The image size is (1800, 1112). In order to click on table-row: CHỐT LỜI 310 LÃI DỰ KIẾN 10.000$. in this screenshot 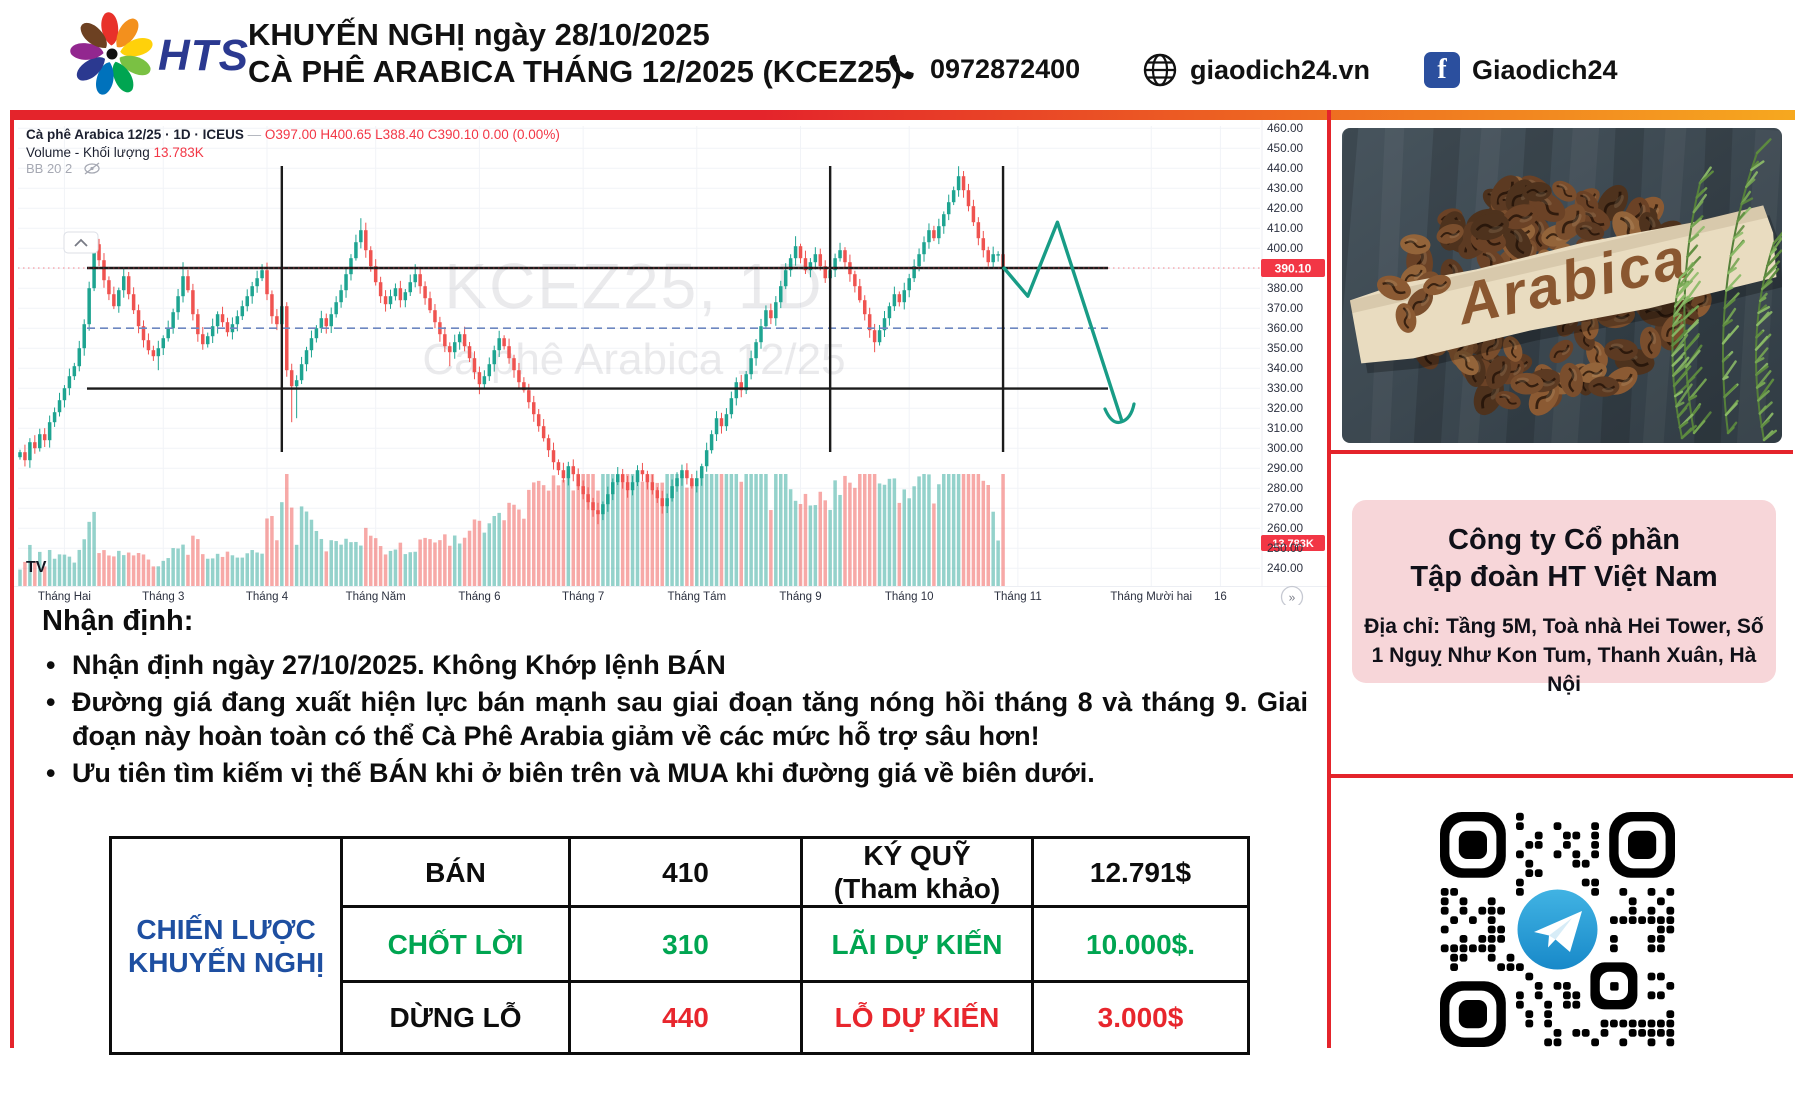, I will do `click(680, 944)`.